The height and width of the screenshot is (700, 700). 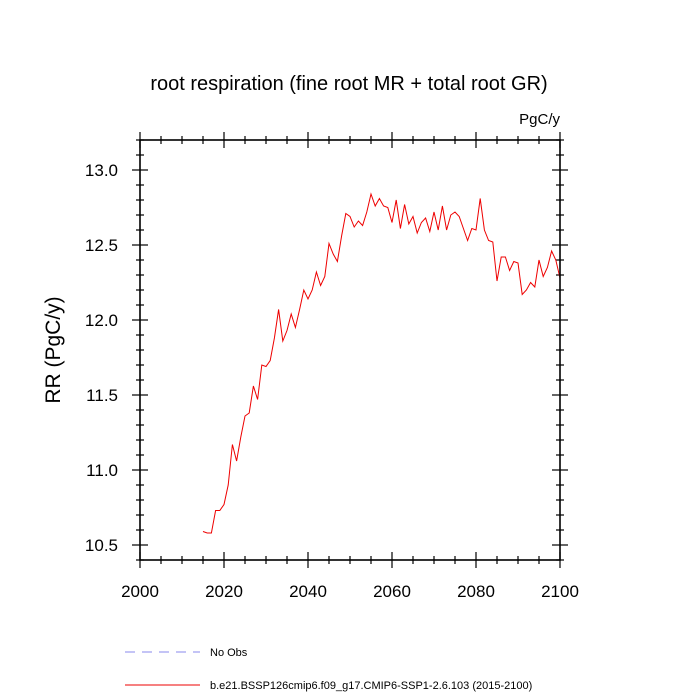 I want to click on units-label: PgC/y, so click(x=539, y=119).